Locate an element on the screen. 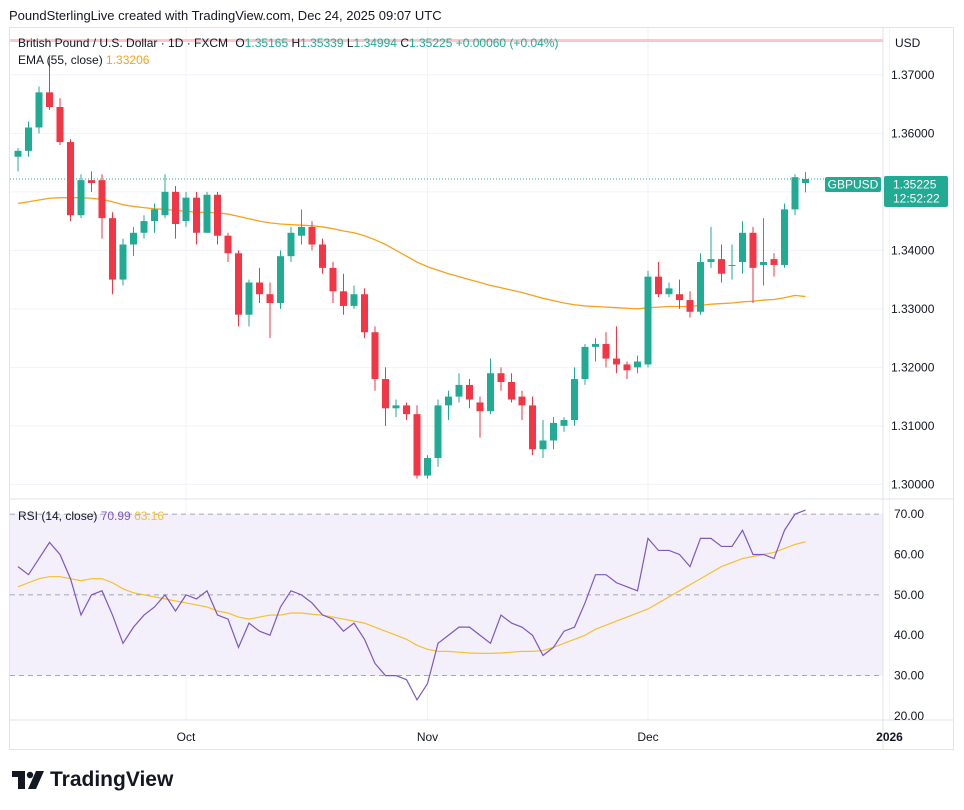 Image resolution: width=964 pixels, height=810 pixels. price-tick-label: 1.36000 is located at coordinates (913, 133).